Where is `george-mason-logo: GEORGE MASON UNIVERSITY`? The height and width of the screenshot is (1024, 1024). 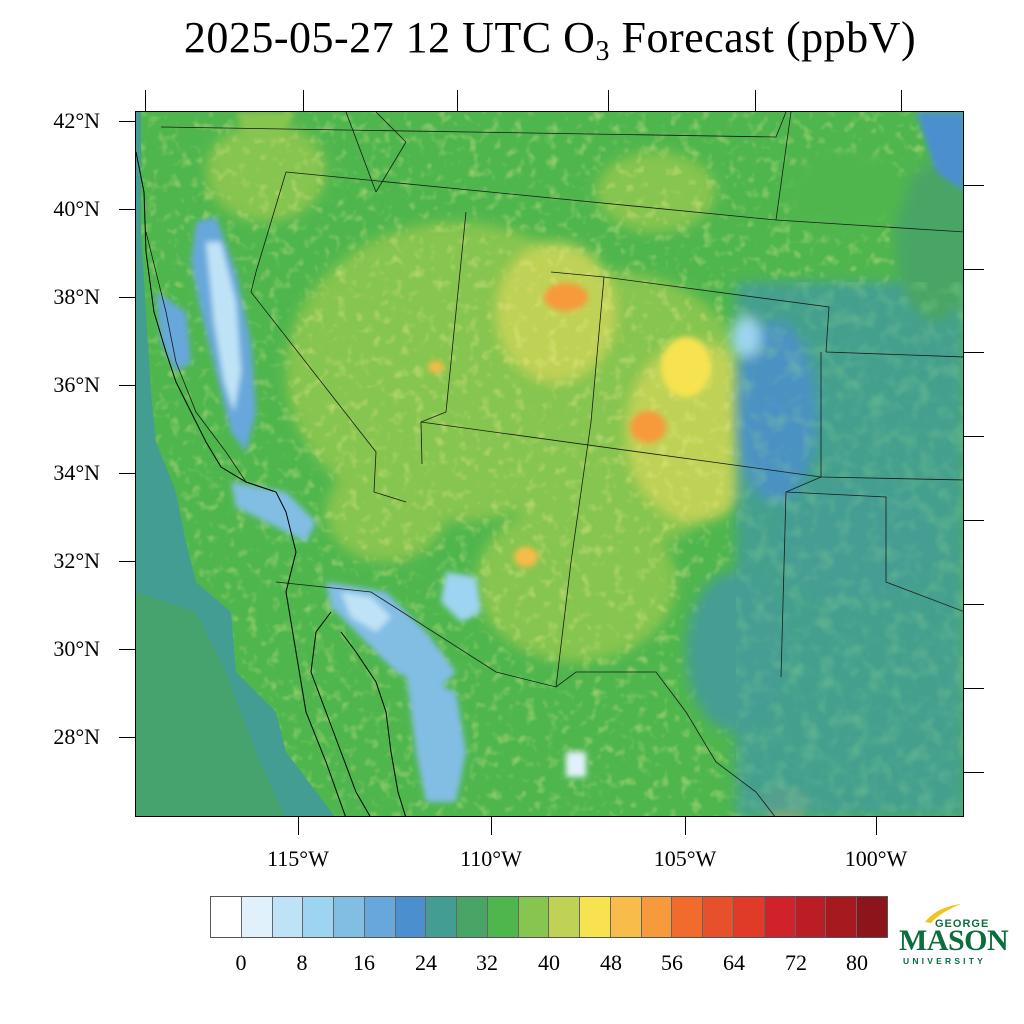 george-mason-logo: GEORGE MASON UNIVERSITY is located at coordinates (953, 935).